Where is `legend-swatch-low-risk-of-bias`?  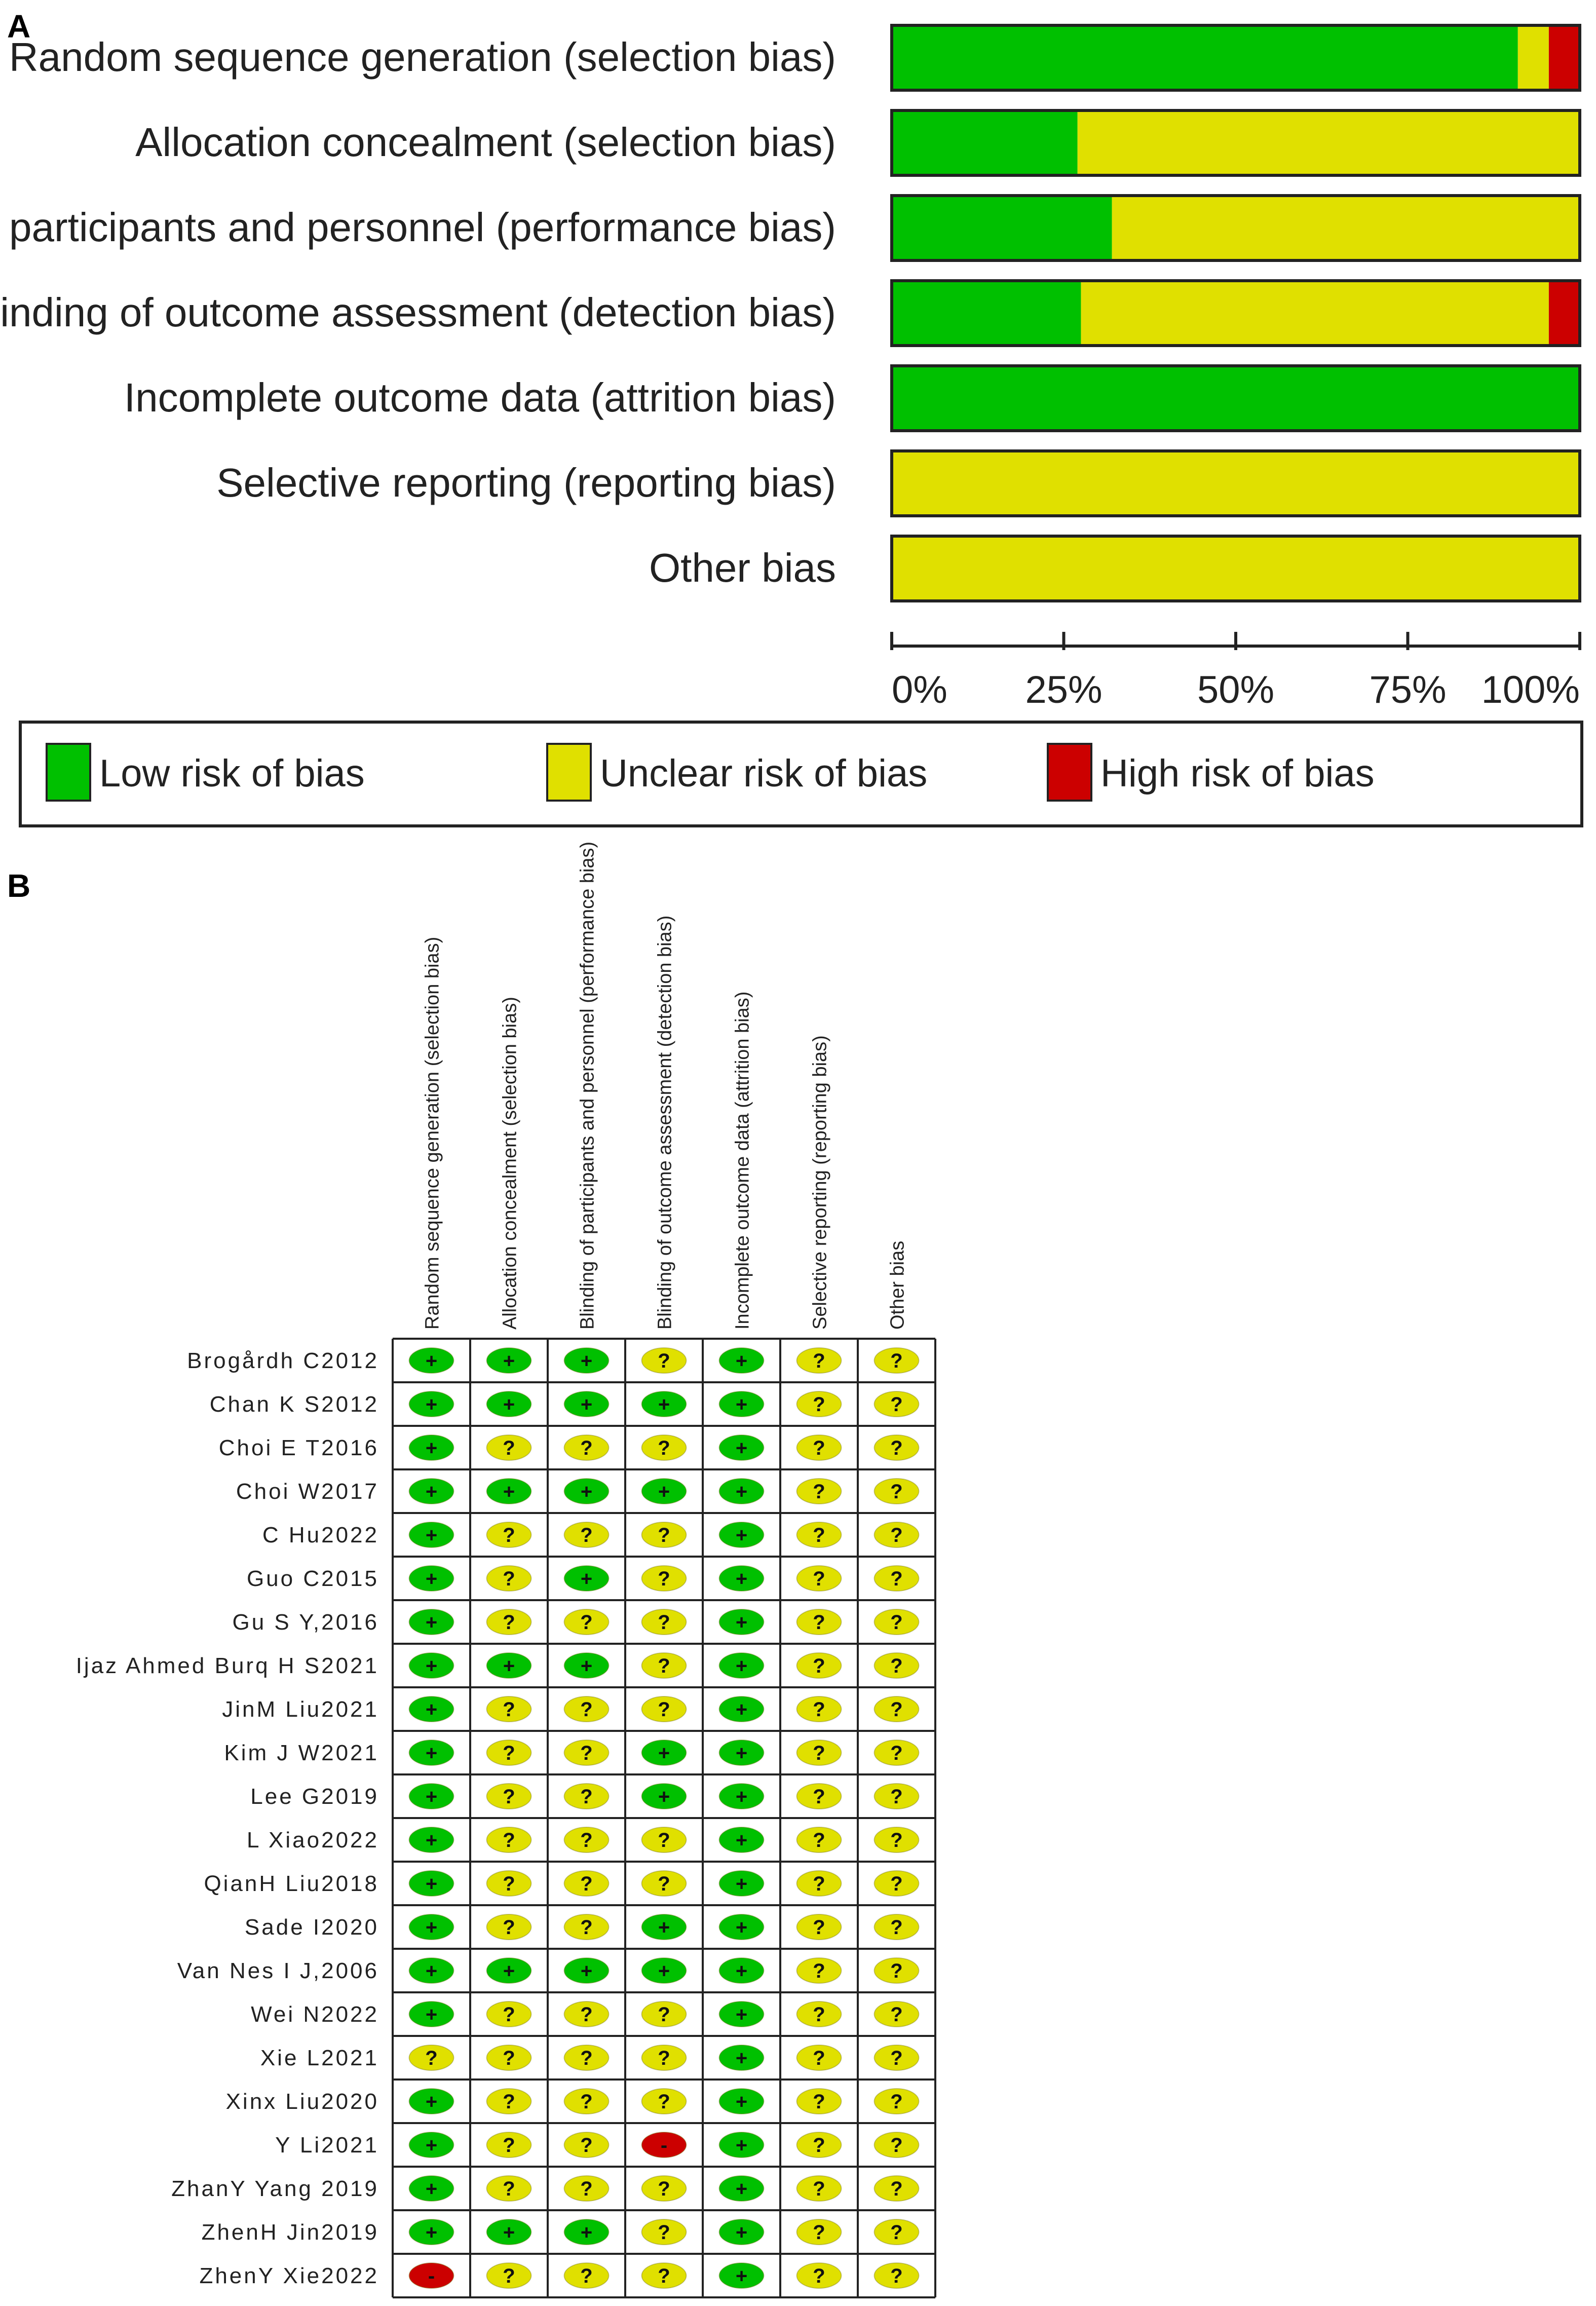
legend-swatch-low-risk-of-bias is located at coordinates (68, 772).